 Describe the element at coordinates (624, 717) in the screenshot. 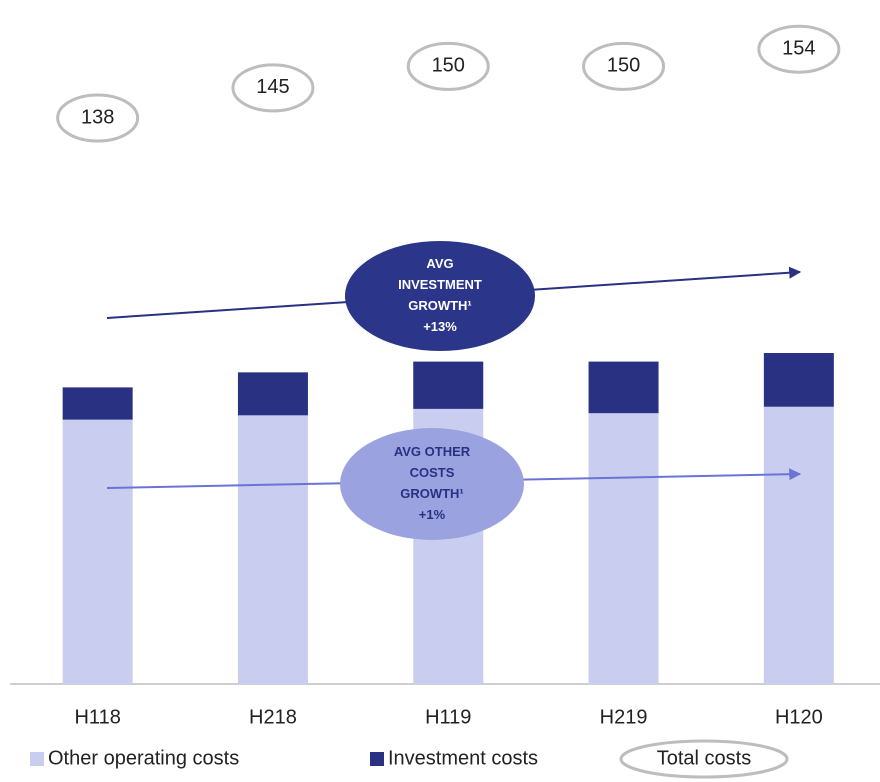

I see `x-tick-label: H219` at that location.